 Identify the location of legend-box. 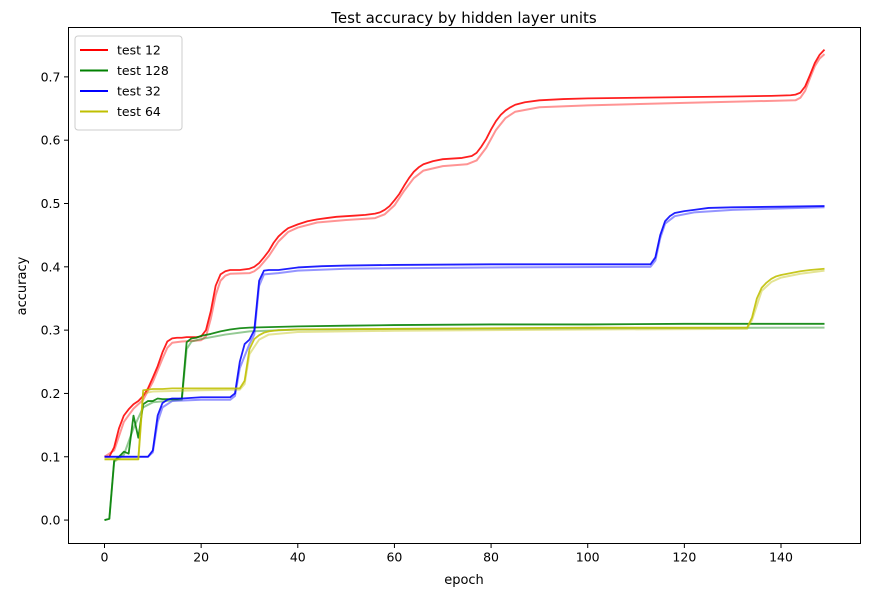
(128, 83).